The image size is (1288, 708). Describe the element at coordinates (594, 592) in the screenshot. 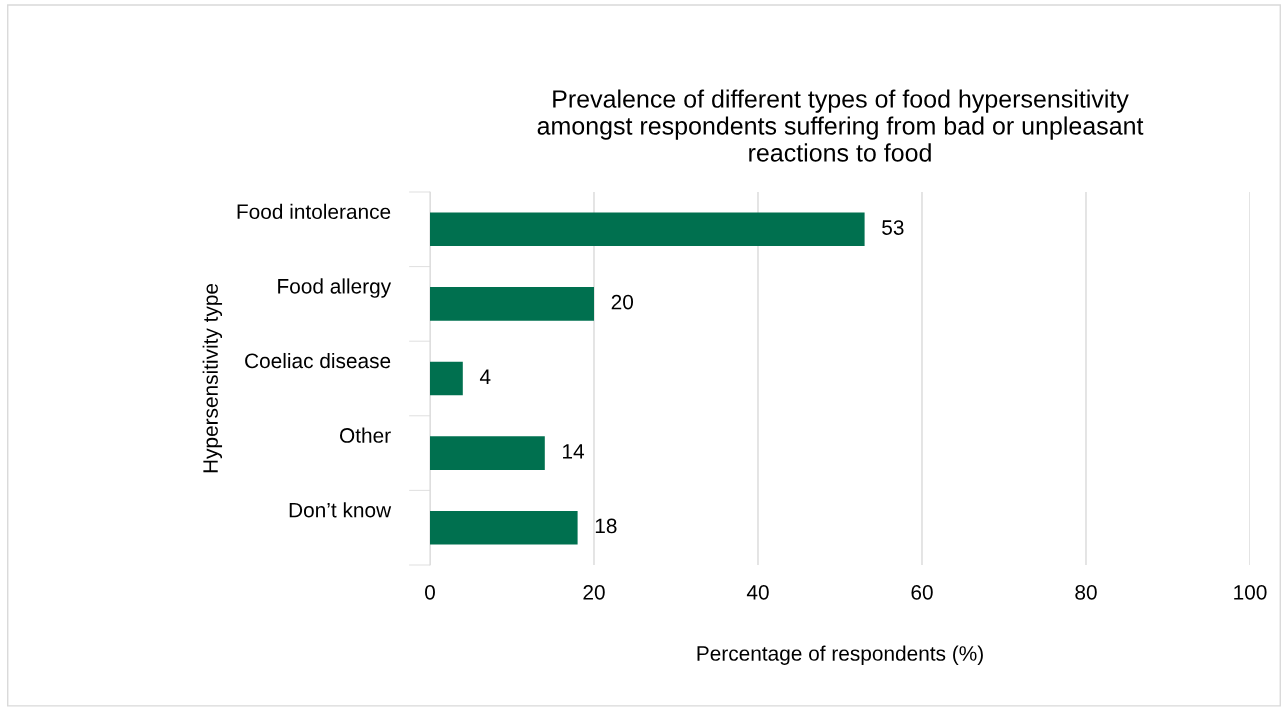

I see `x-tick-label: 20` at that location.